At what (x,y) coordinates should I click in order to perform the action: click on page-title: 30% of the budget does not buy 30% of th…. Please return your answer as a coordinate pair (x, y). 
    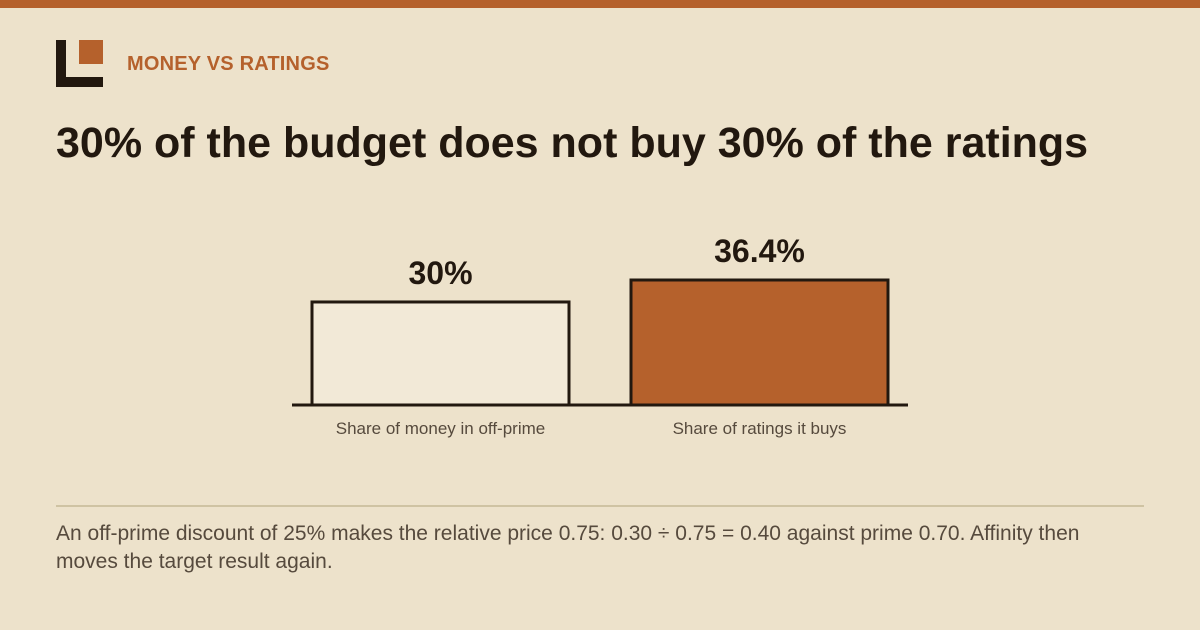
    Looking at the image, I should click on (572, 143).